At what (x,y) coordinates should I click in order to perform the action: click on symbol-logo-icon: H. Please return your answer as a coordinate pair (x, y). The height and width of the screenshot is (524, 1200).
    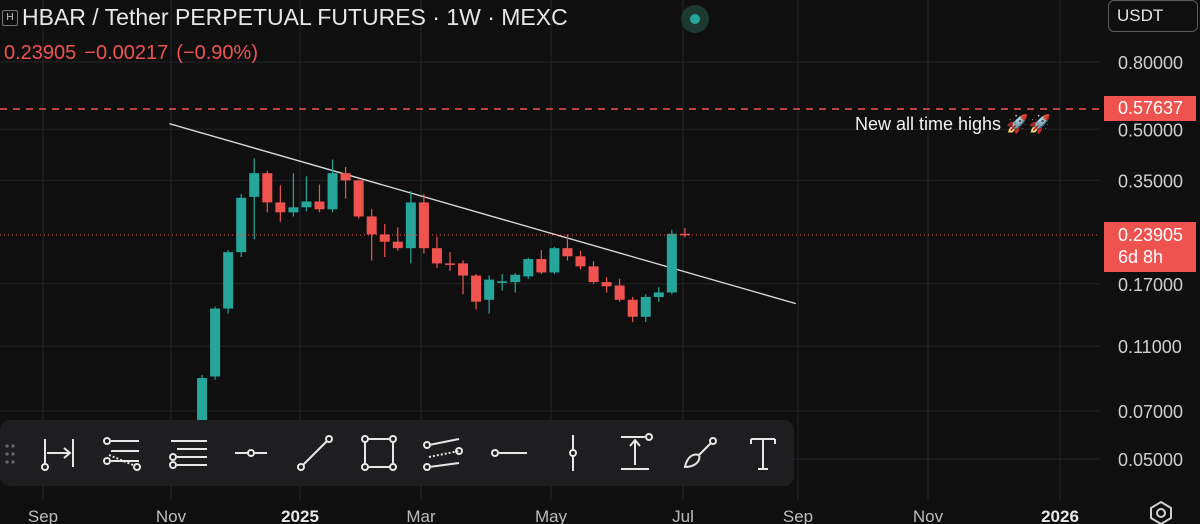
    Looking at the image, I should click on (10, 18).